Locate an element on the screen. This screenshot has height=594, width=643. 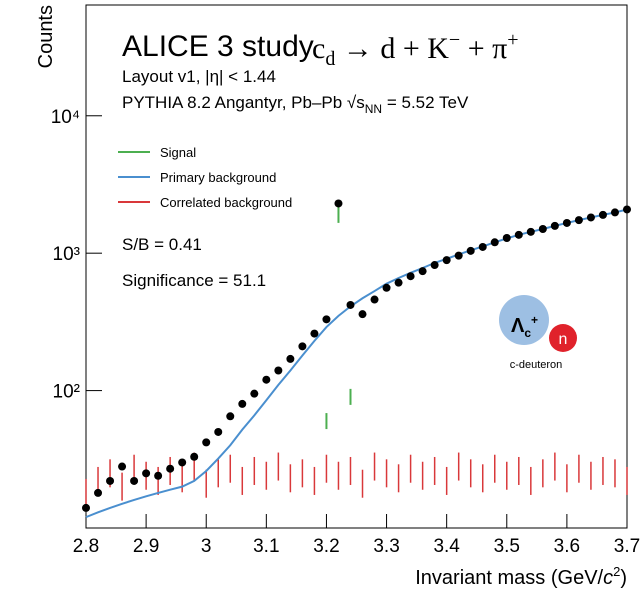
x-tick-label: 3.4 is located at coordinates (446, 546).